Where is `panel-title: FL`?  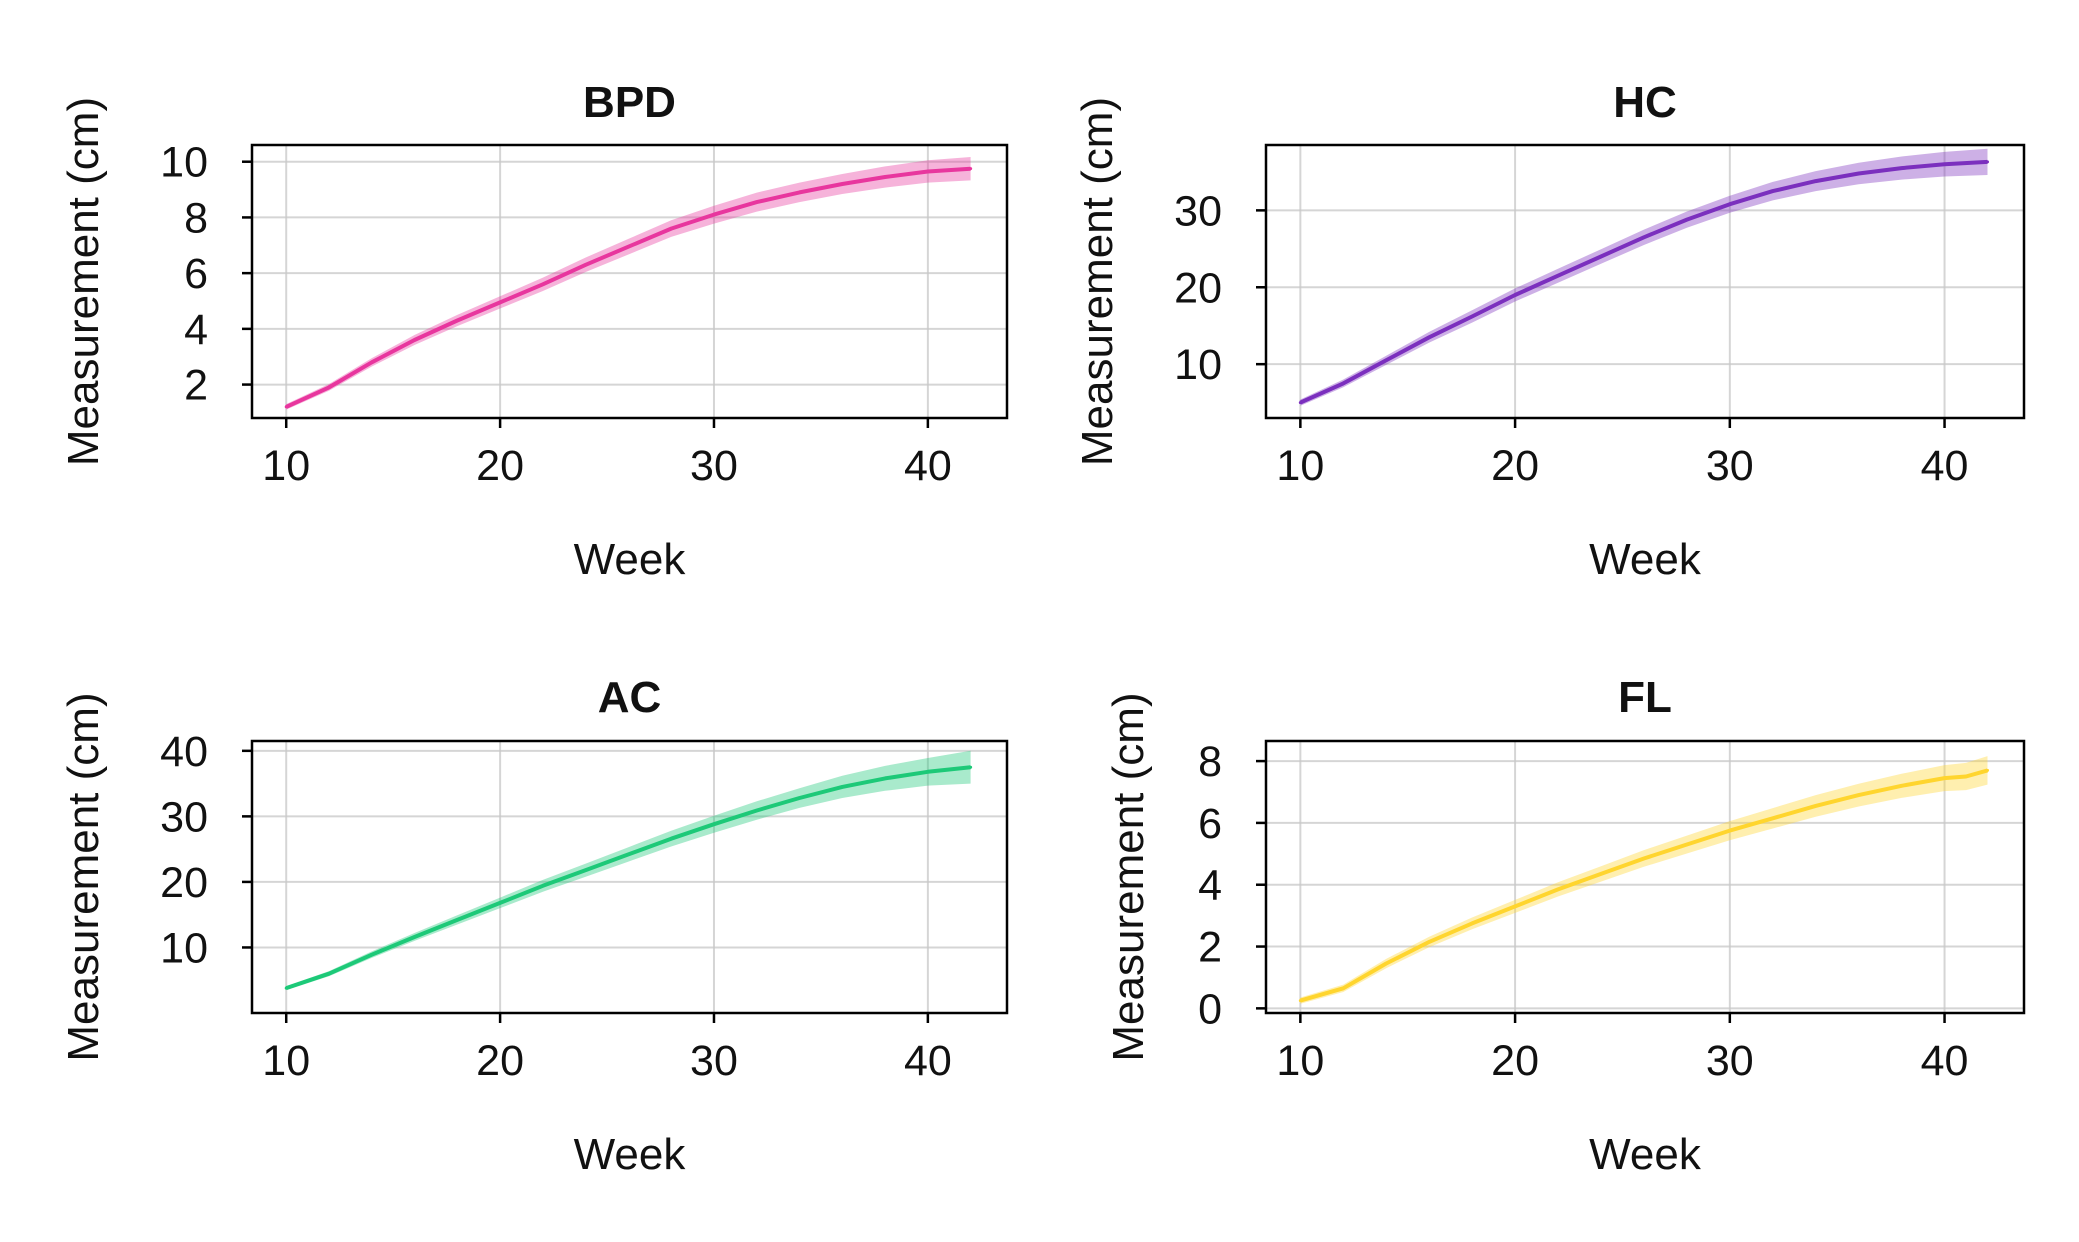
panel-title: FL is located at coordinates (1645, 697).